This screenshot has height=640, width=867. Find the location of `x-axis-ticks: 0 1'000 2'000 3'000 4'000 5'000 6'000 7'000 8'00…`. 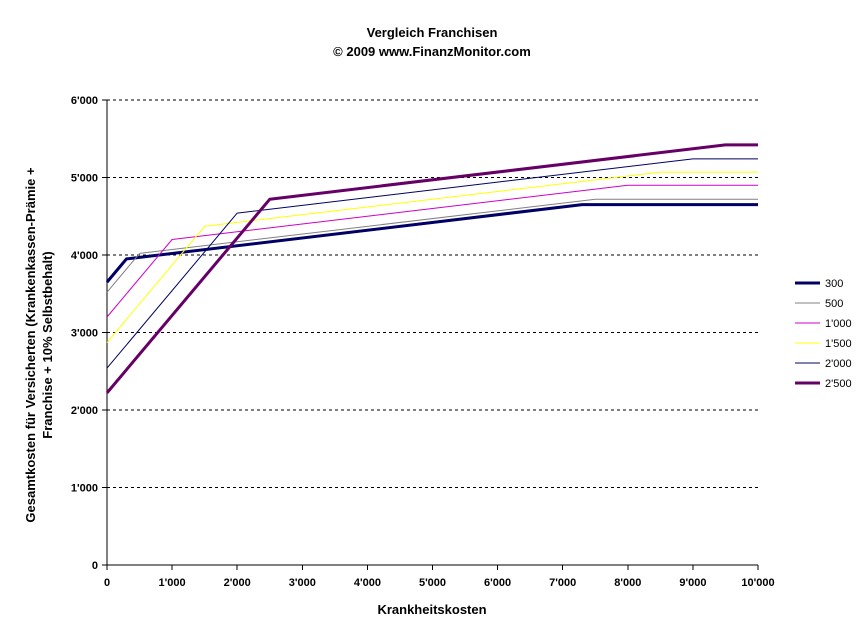

x-axis-ticks: 0 1'000 2'000 3'000 4'000 5'000 6'000 7'000 8'00… is located at coordinates (439, 577).